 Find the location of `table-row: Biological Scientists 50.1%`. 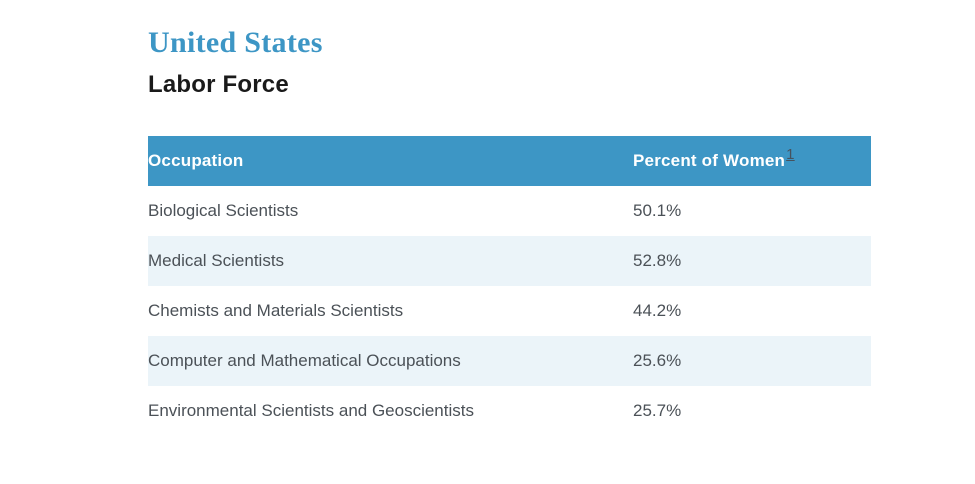

table-row: Biological Scientists 50.1% is located at coordinates (509, 211).